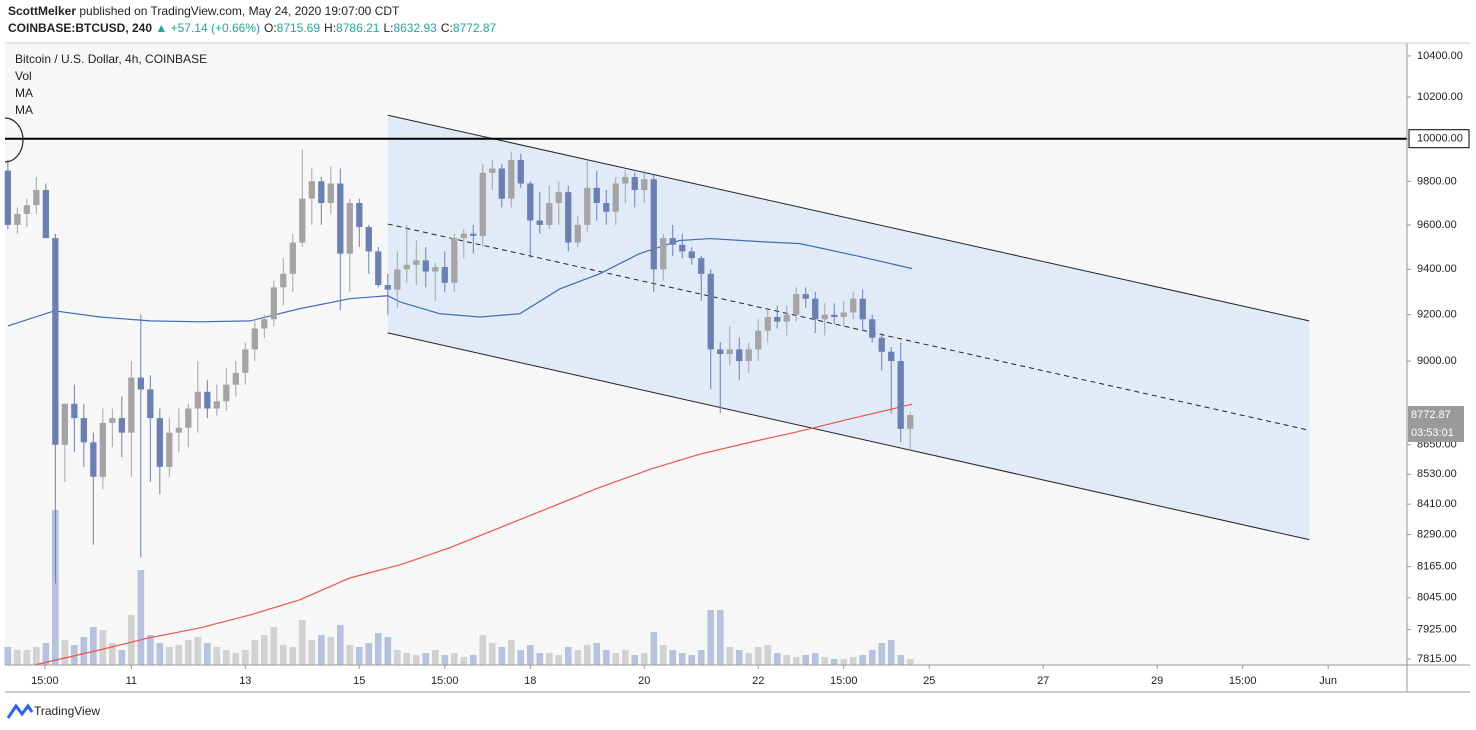  Describe the element at coordinates (1437, 504) in the screenshot. I see `y-tick-label: 8410.00` at that location.